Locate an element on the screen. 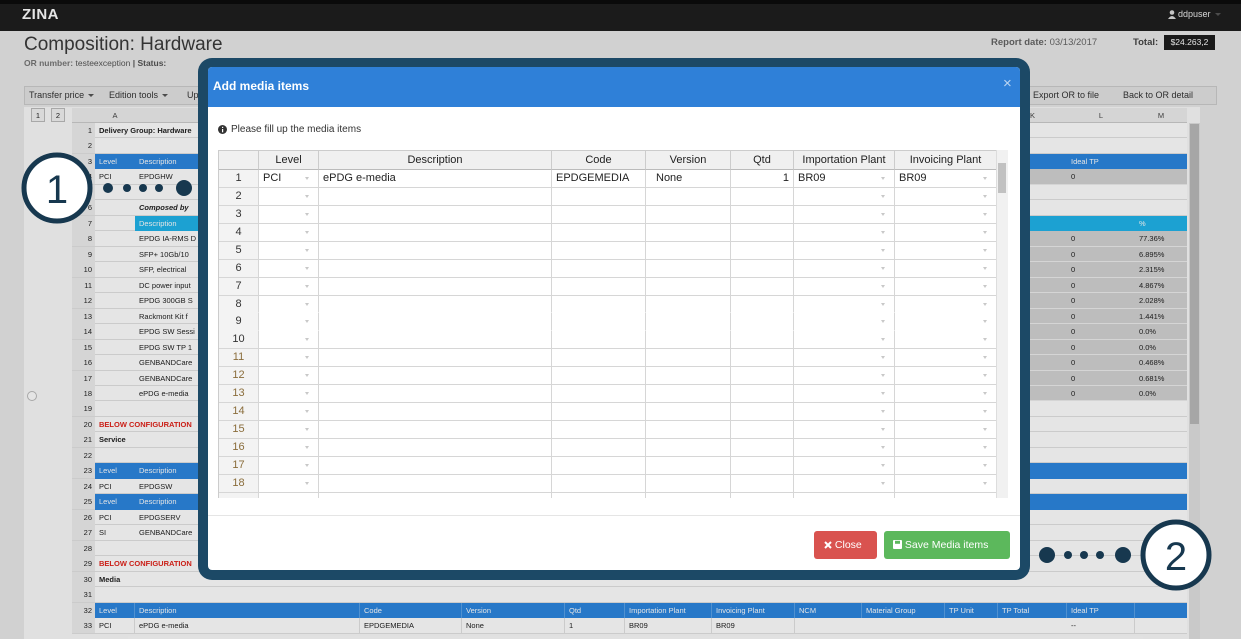  grid-cell: PCI is located at coordinates (289, 179).